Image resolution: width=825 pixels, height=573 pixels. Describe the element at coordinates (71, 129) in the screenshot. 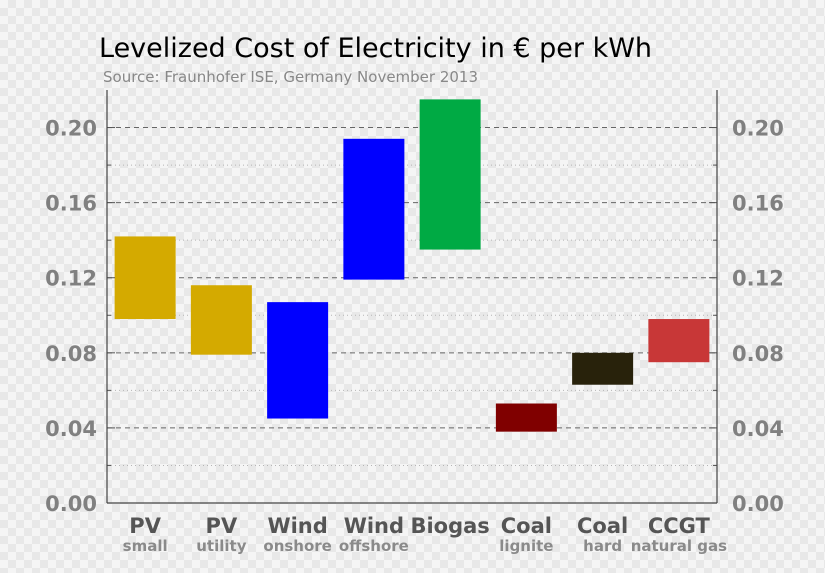

I see `y-tick-label-left: 0.20` at that location.